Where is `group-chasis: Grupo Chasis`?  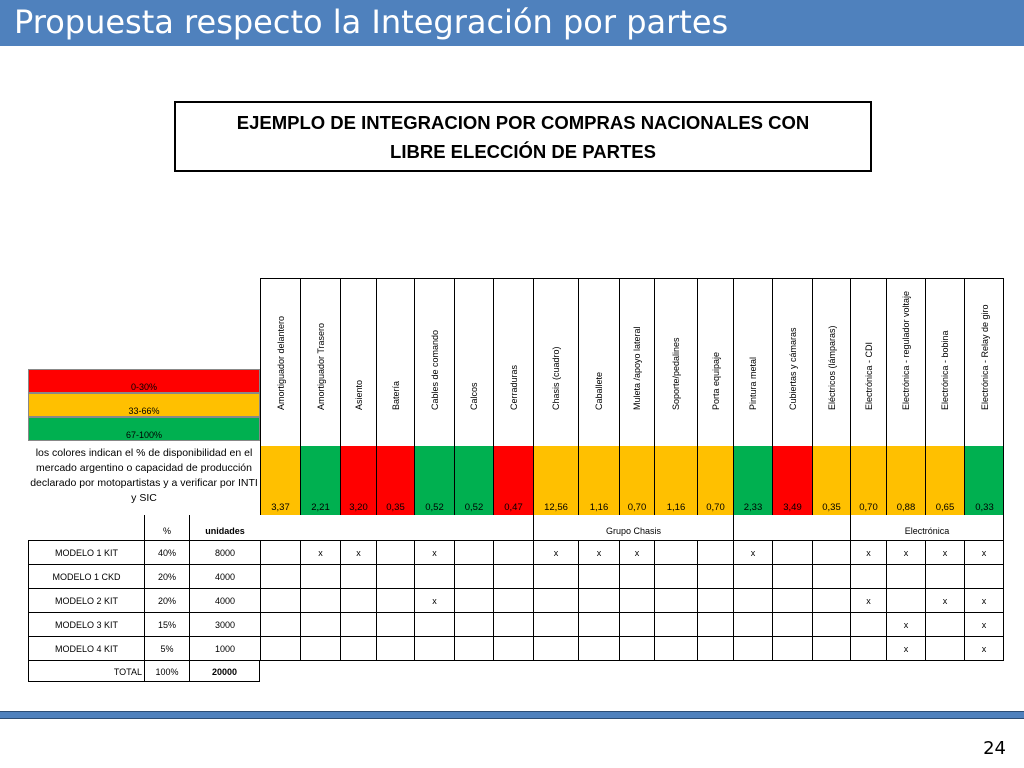 group-chasis: Grupo Chasis is located at coordinates (633, 527).